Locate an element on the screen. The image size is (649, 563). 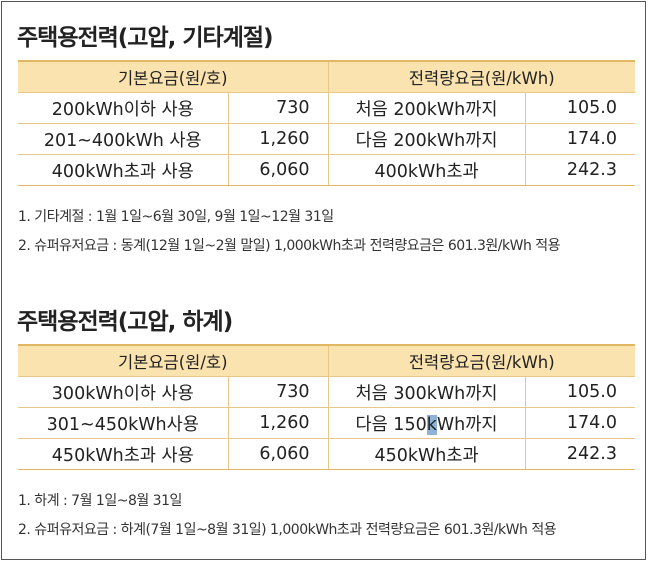
table-row: 450kWh초과 사용 6,060 450kWh초과 242.3 is located at coordinates (327, 454).